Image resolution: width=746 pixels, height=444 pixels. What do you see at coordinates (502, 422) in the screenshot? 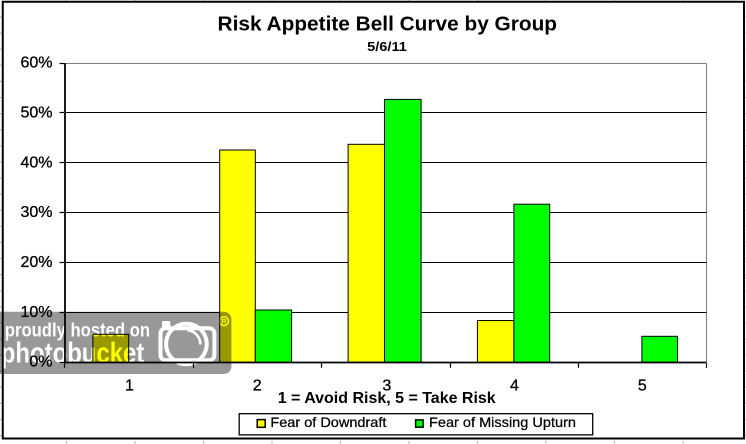
I see `svg-text: Fear of Missing Upturn` at bounding box center [502, 422].